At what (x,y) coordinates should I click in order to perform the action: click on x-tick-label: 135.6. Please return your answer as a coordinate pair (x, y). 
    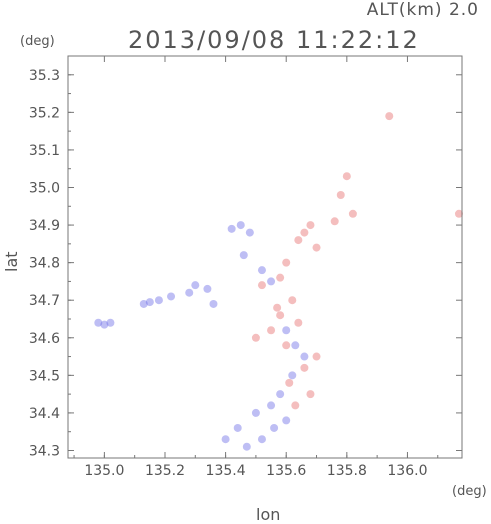
    Looking at the image, I should click on (286, 471).